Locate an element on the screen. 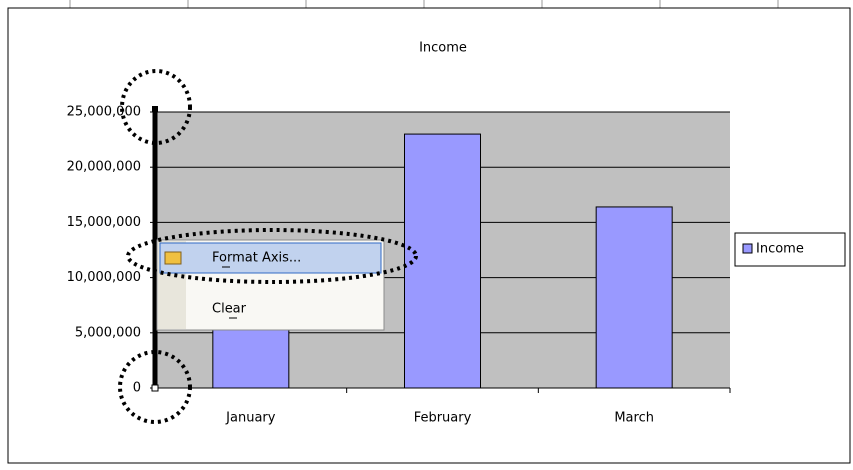 This screenshot has height=470, width=853. y-tick-label: 20,000,000 is located at coordinates (104, 167).